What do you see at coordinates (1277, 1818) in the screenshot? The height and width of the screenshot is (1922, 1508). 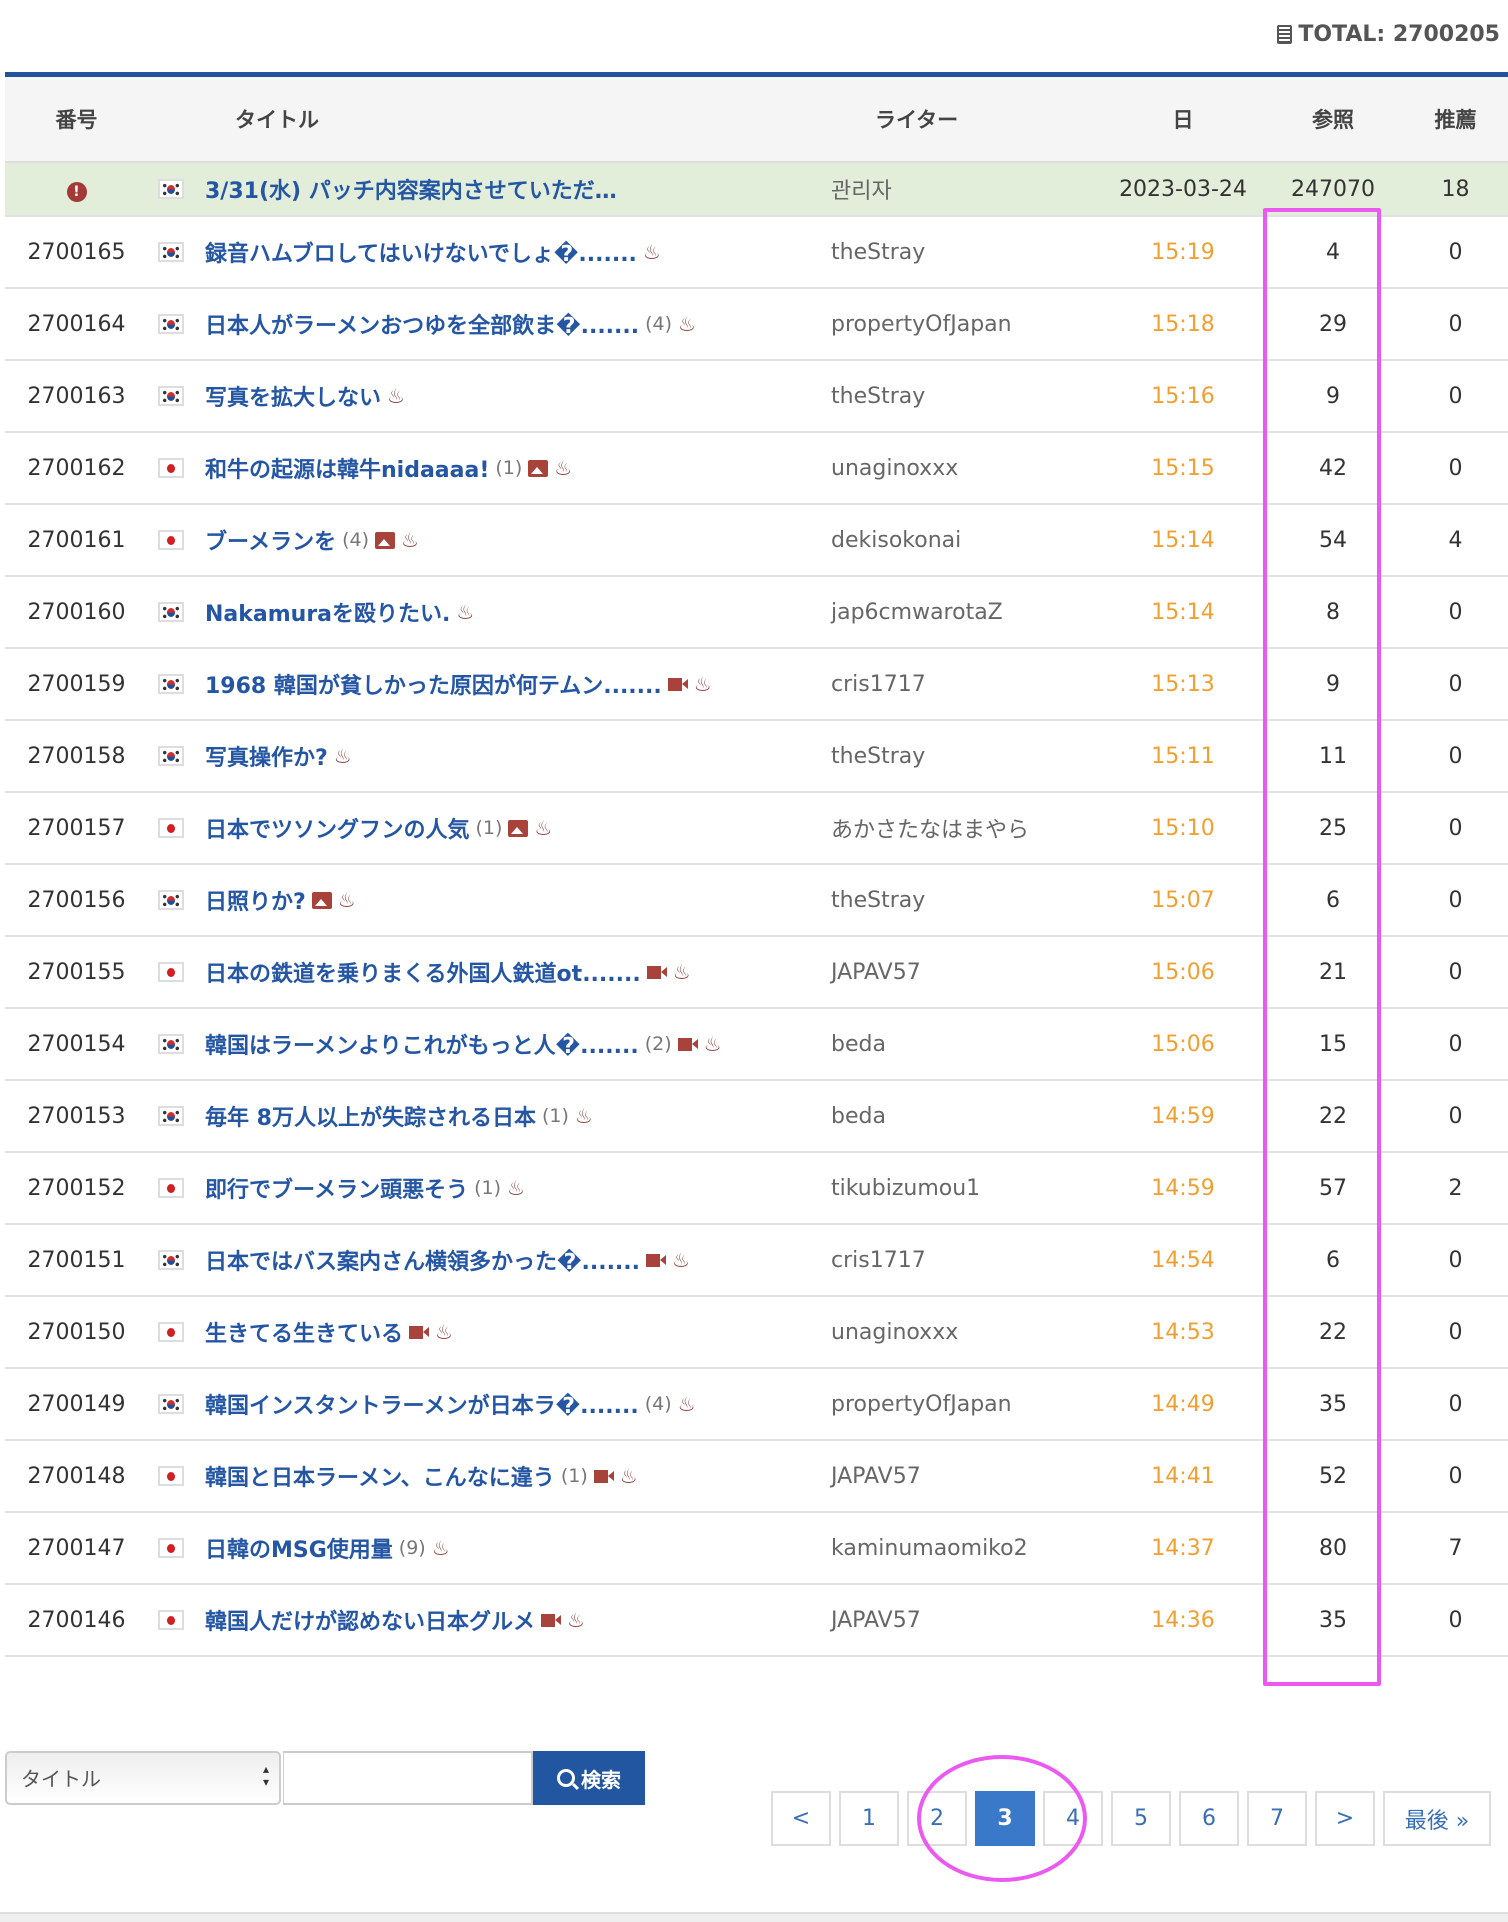 I see `page-7-button: 7` at bounding box center [1277, 1818].